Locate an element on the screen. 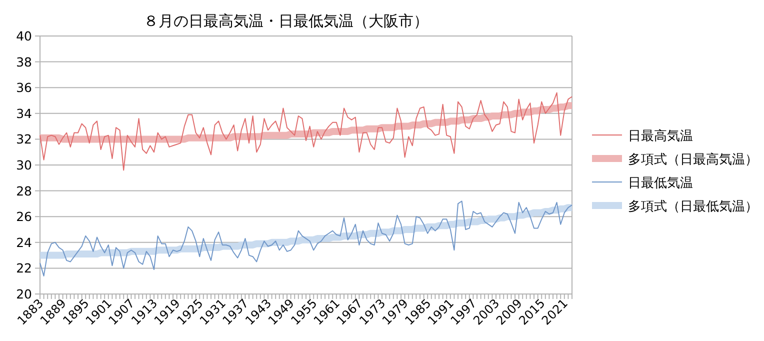 Image resolution: width=764 pixels, height=341 pixels. y-tick-label: 20 is located at coordinates (24, 294).